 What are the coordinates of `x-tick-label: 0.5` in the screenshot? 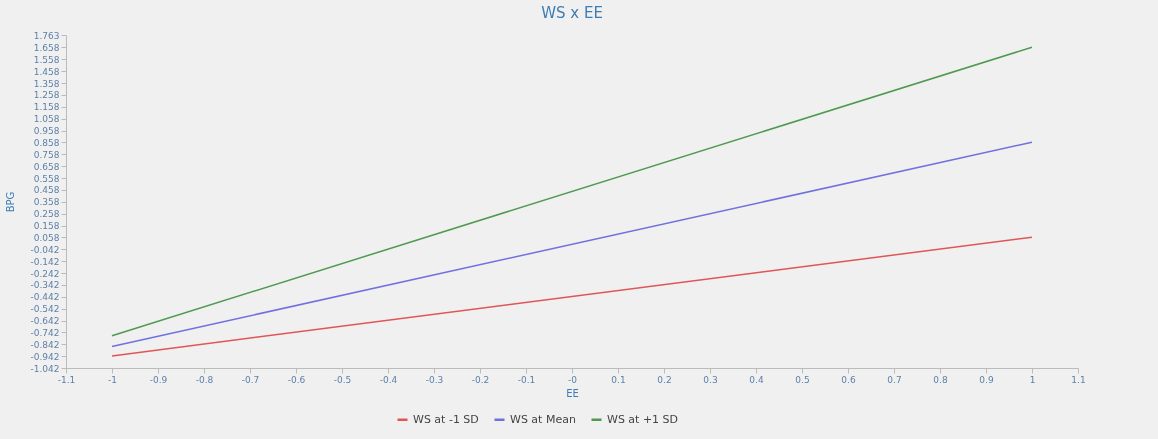 It's located at (802, 379).